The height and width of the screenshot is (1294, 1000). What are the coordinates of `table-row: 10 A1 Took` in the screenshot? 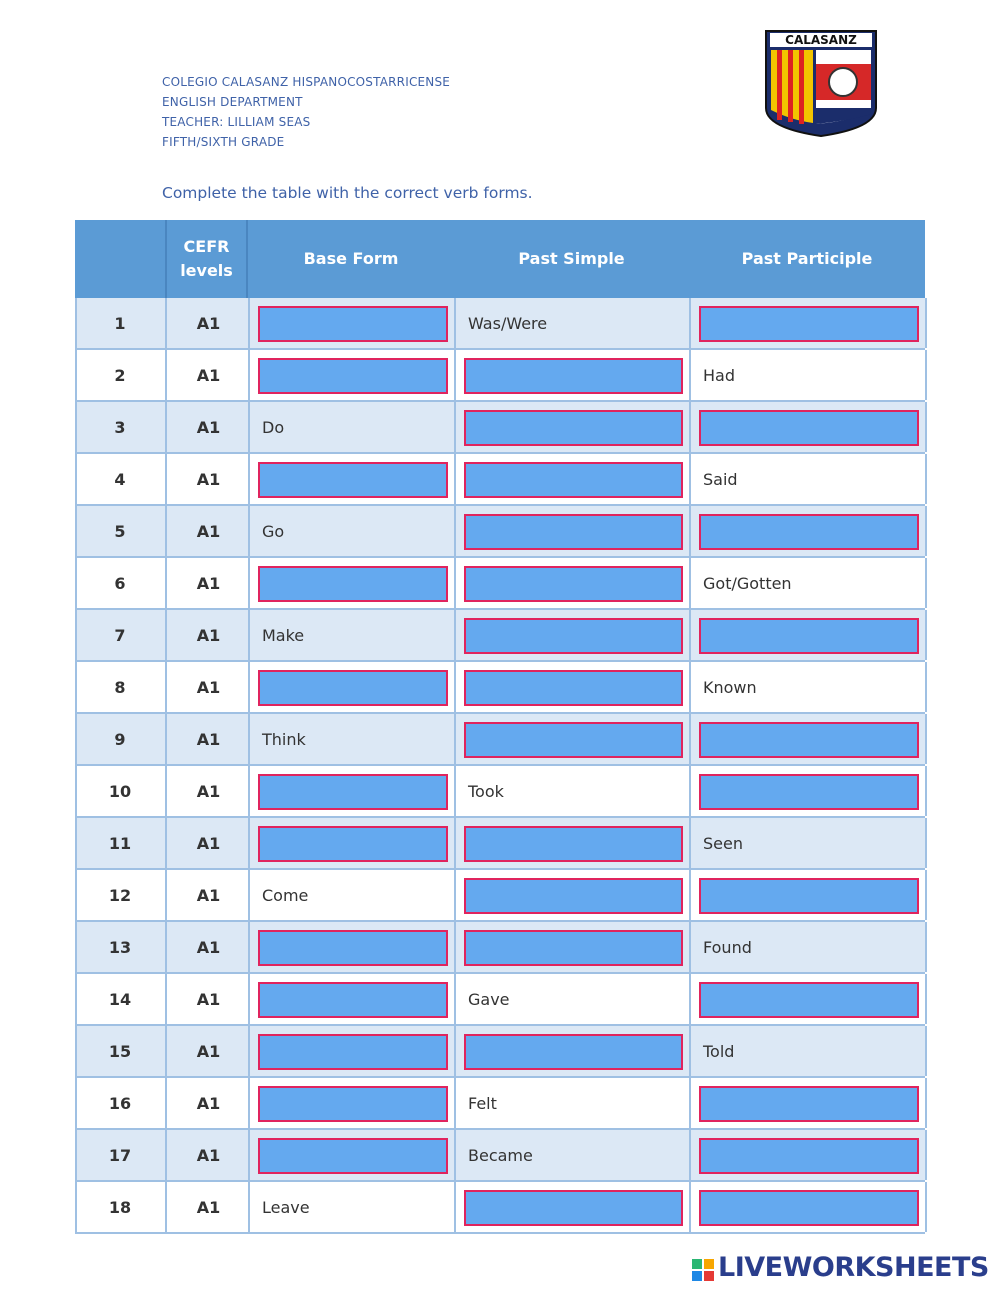 It's located at (501, 792).